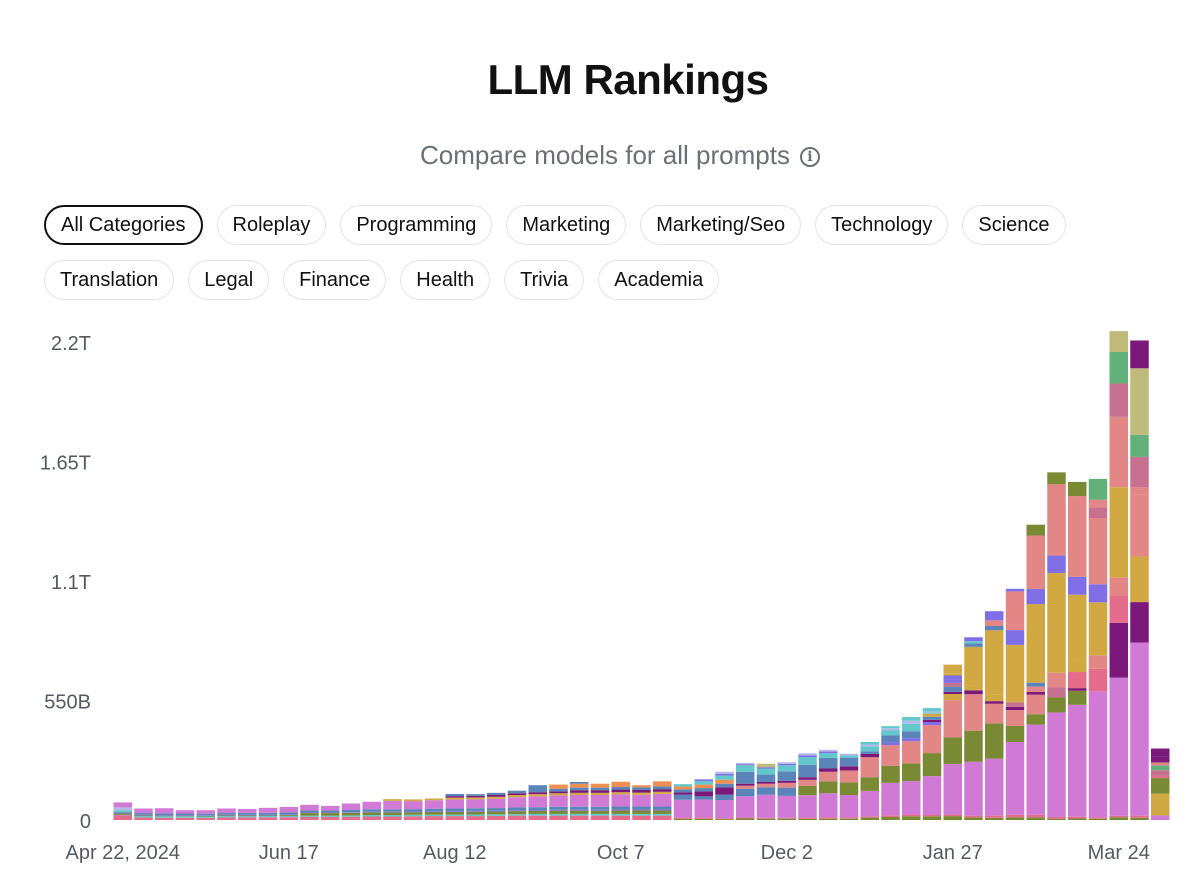  Describe the element at coordinates (544, 280) in the screenshot. I see `category-chip-trivia: Trivia` at that location.